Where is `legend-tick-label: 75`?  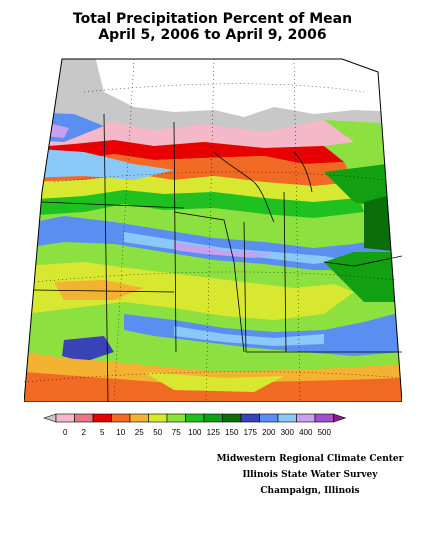 legend-tick-label: 75 is located at coordinates (176, 432).